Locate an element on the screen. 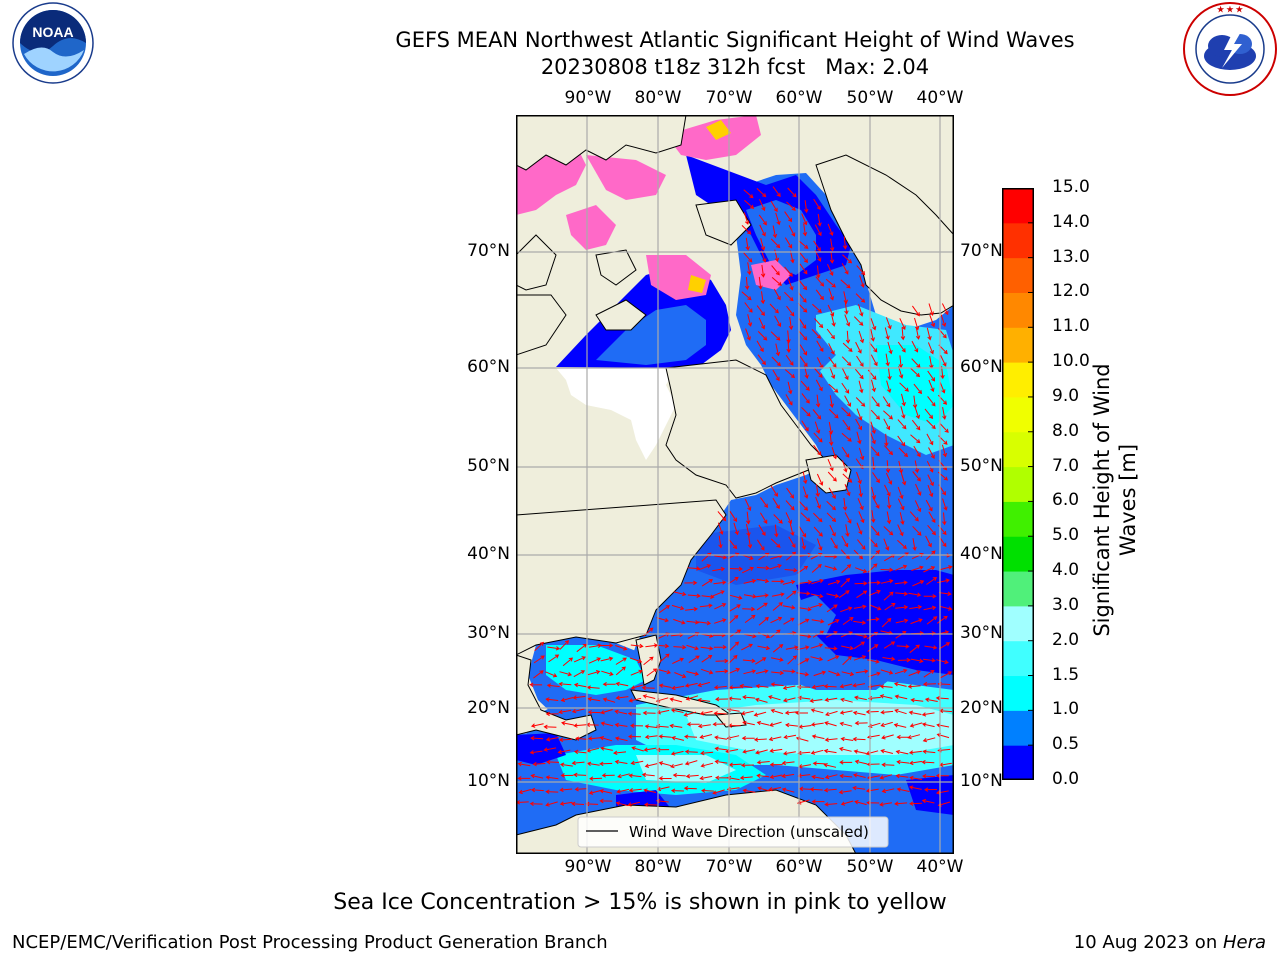 The height and width of the screenshot is (960, 1280). colorbar-tick-label: 11.0 is located at coordinates (1071, 326).